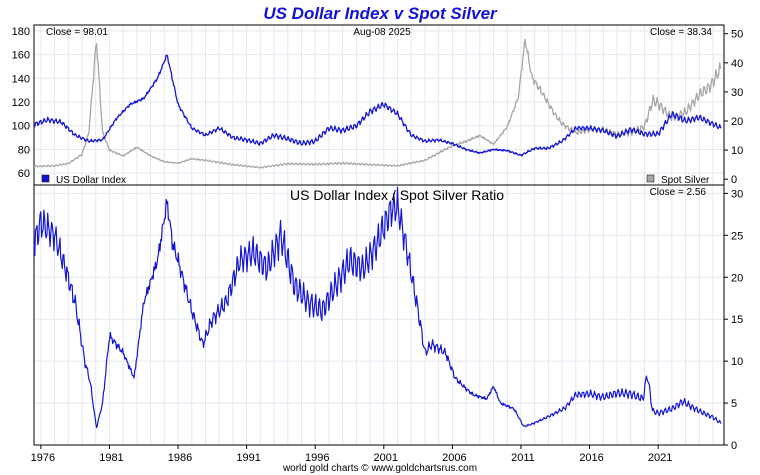 The height and width of the screenshot is (475, 760). Describe the element at coordinates (737, 278) in the screenshot. I see `bottom-right-tick-label: 20` at that location.